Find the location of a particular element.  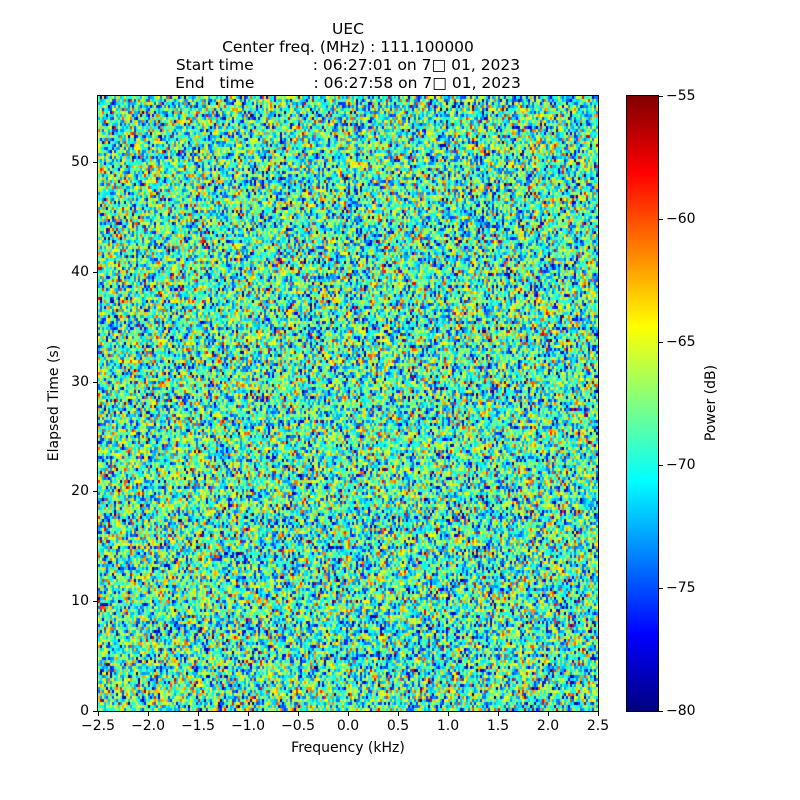

x-tick-label: 0.5 is located at coordinates (398, 726).